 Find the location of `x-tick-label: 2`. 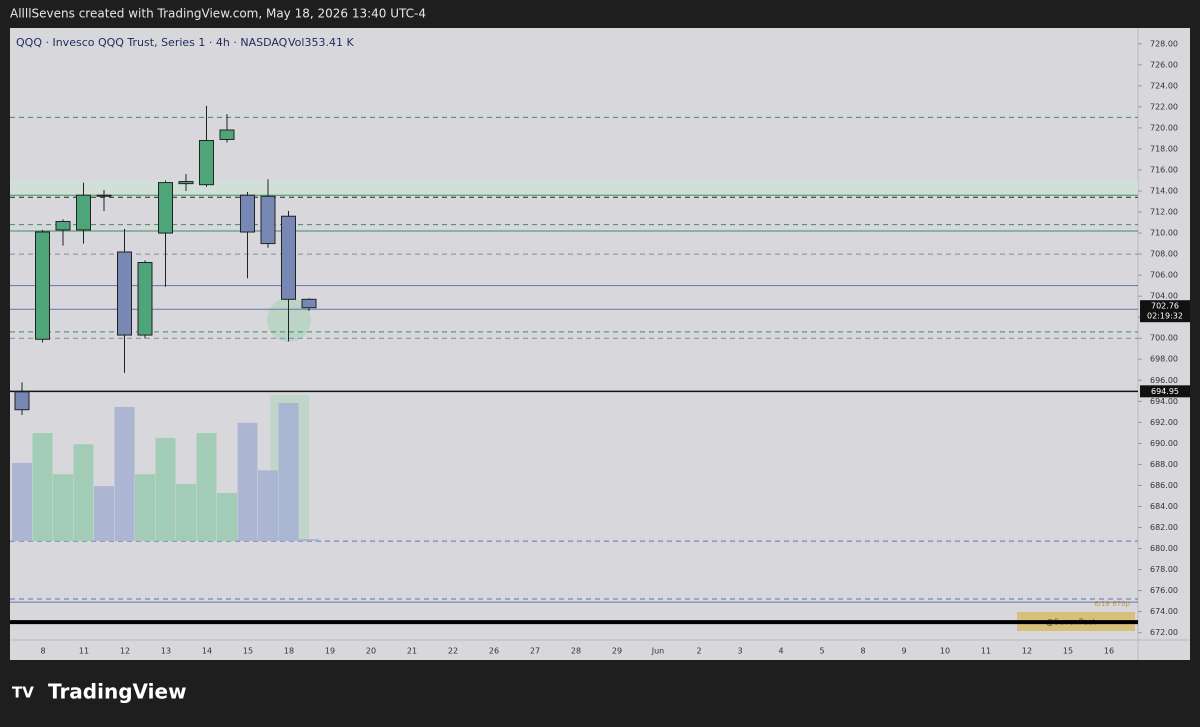

x-tick-label: 2 is located at coordinates (698, 651).